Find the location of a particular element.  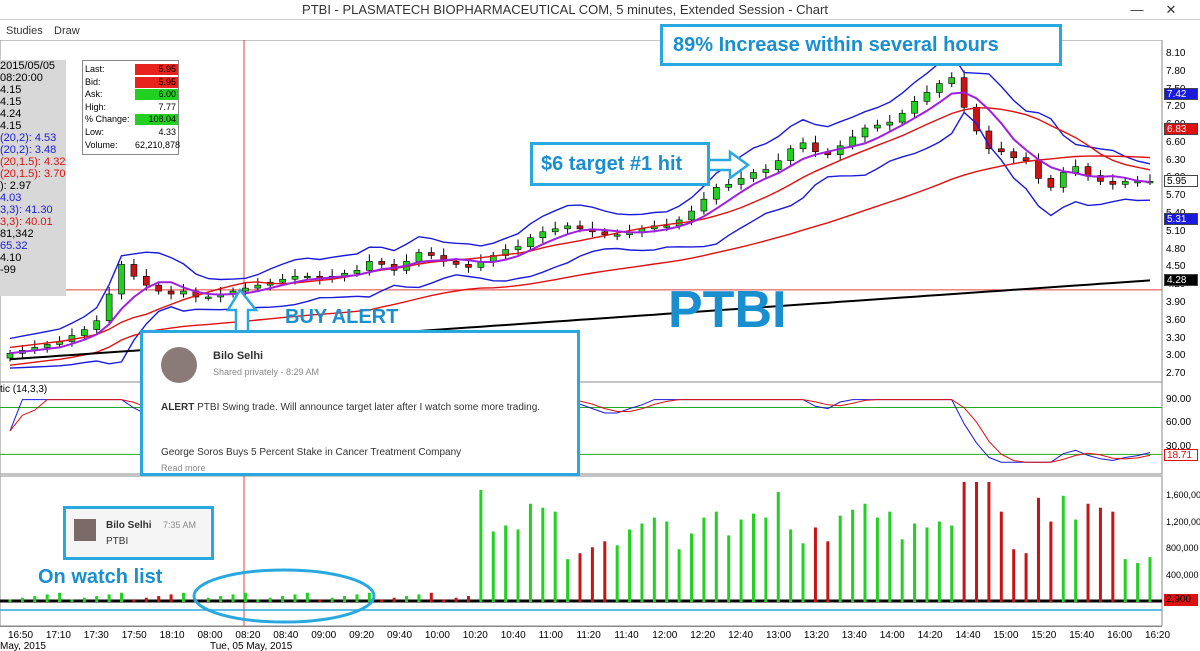

data-window-row: -99 is located at coordinates (8, 270).